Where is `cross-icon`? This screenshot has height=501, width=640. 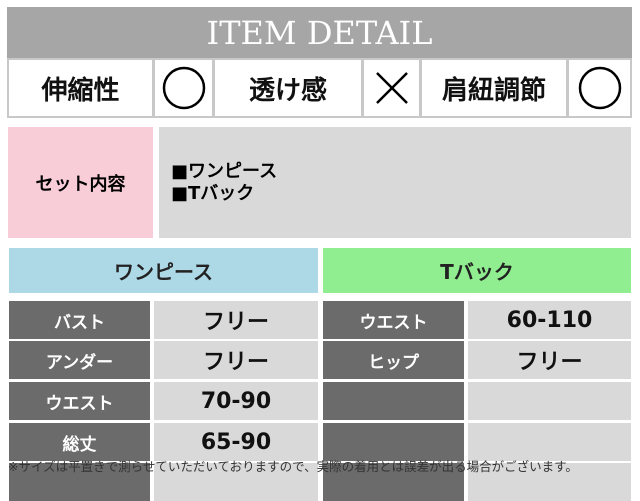 cross-icon is located at coordinates (391, 88).